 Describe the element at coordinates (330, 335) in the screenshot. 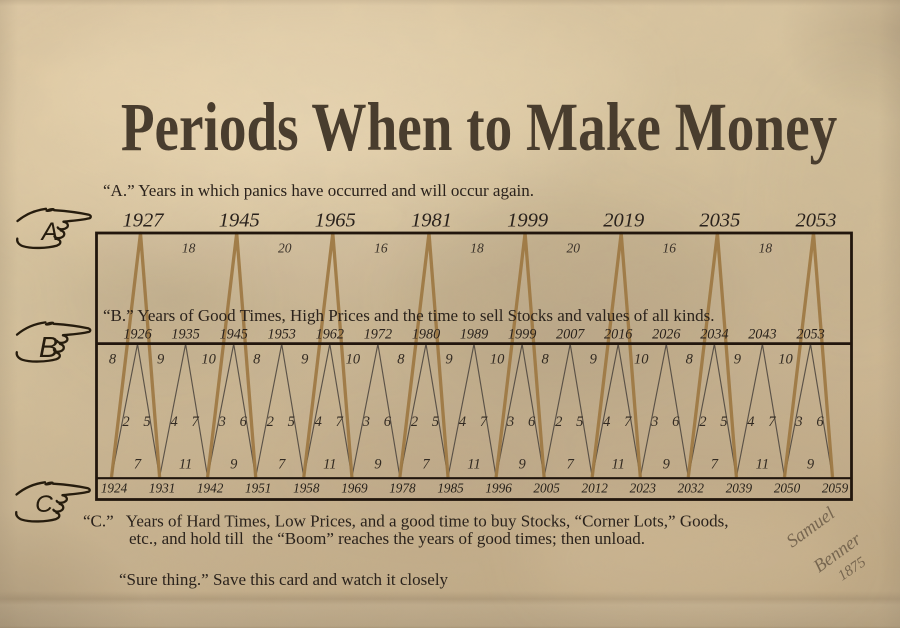

I see `svg-text: 1962` at that location.